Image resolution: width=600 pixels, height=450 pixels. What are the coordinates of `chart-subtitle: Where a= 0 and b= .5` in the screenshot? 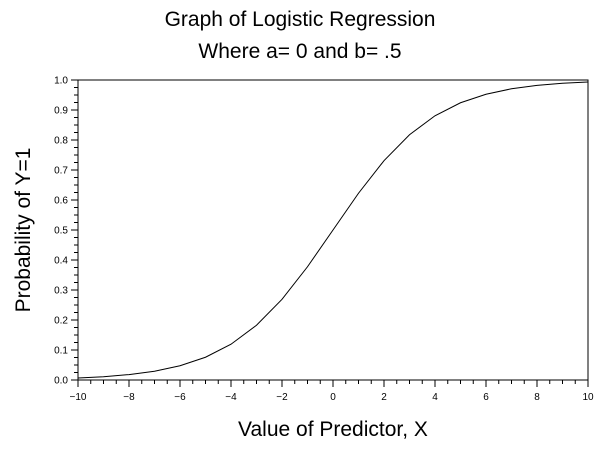 It's located at (300, 51).